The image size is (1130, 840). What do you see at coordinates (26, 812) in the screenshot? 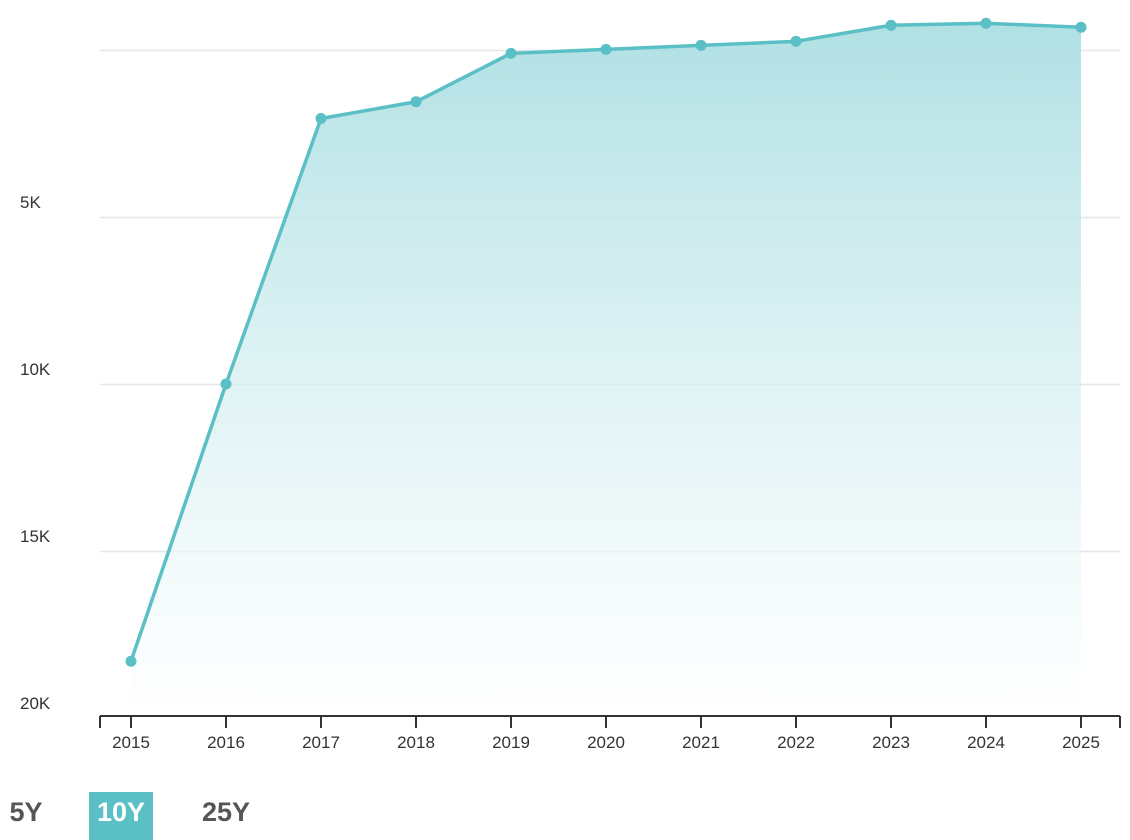
I see `range-5y-button: 5Y` at bounding box center [26, 812].